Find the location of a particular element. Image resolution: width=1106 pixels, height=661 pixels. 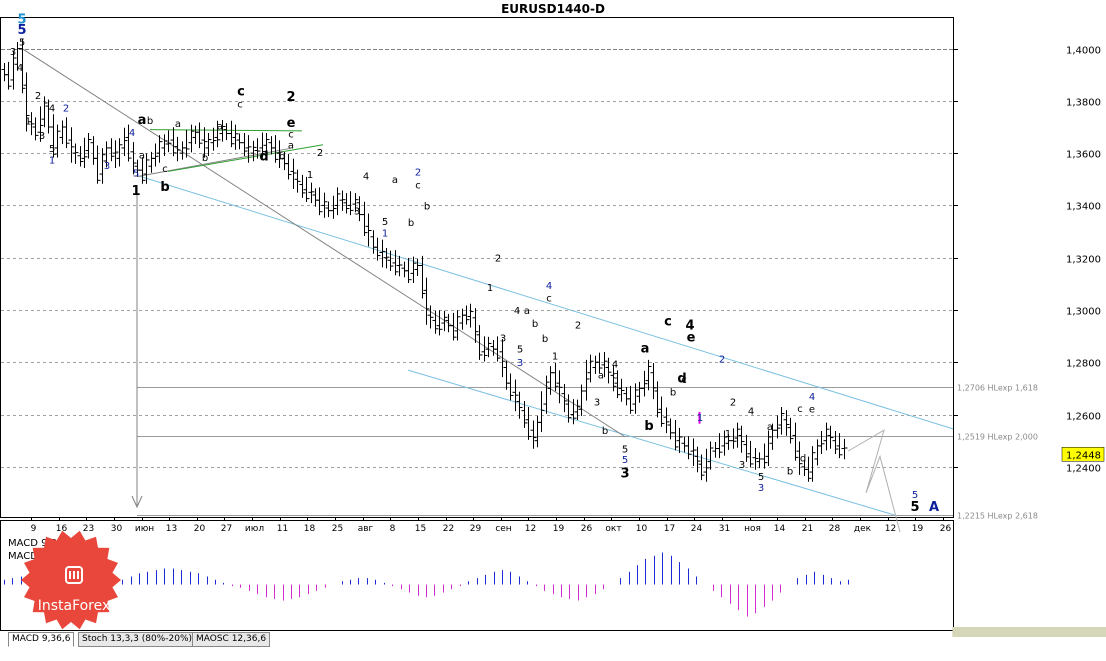

x-tick-label: 20 is located at coordinates (200, 529).